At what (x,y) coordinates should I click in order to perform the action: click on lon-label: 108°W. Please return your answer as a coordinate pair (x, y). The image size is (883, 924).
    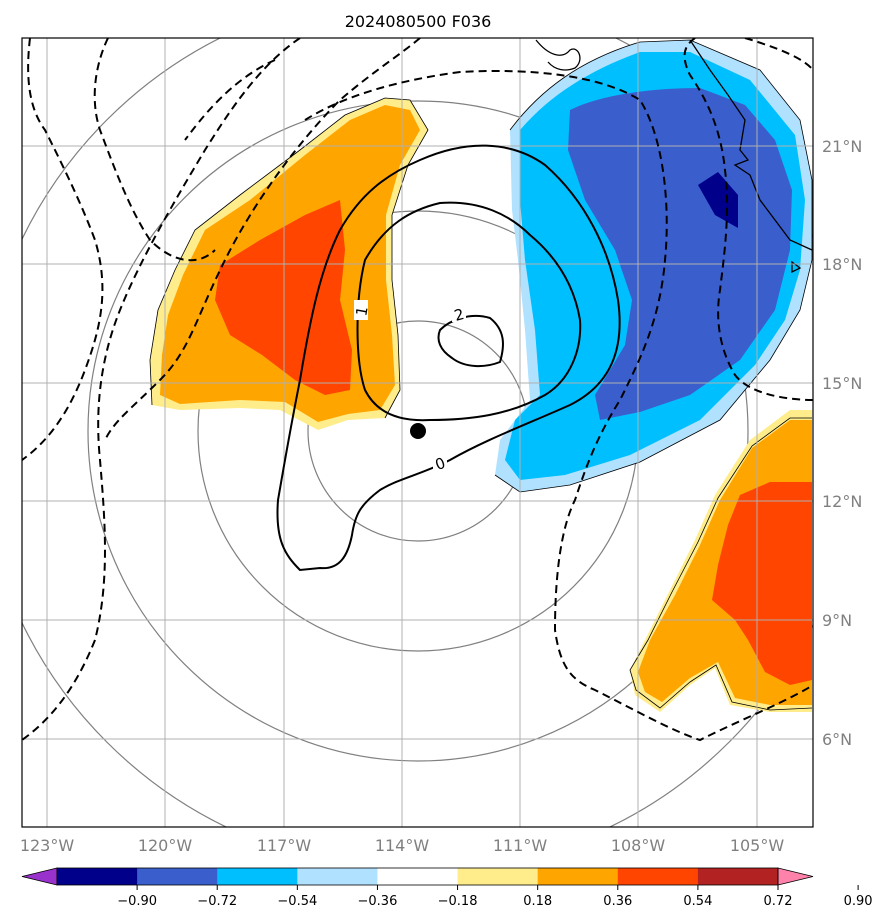
    Looking at the image, I should click on (638, 845).